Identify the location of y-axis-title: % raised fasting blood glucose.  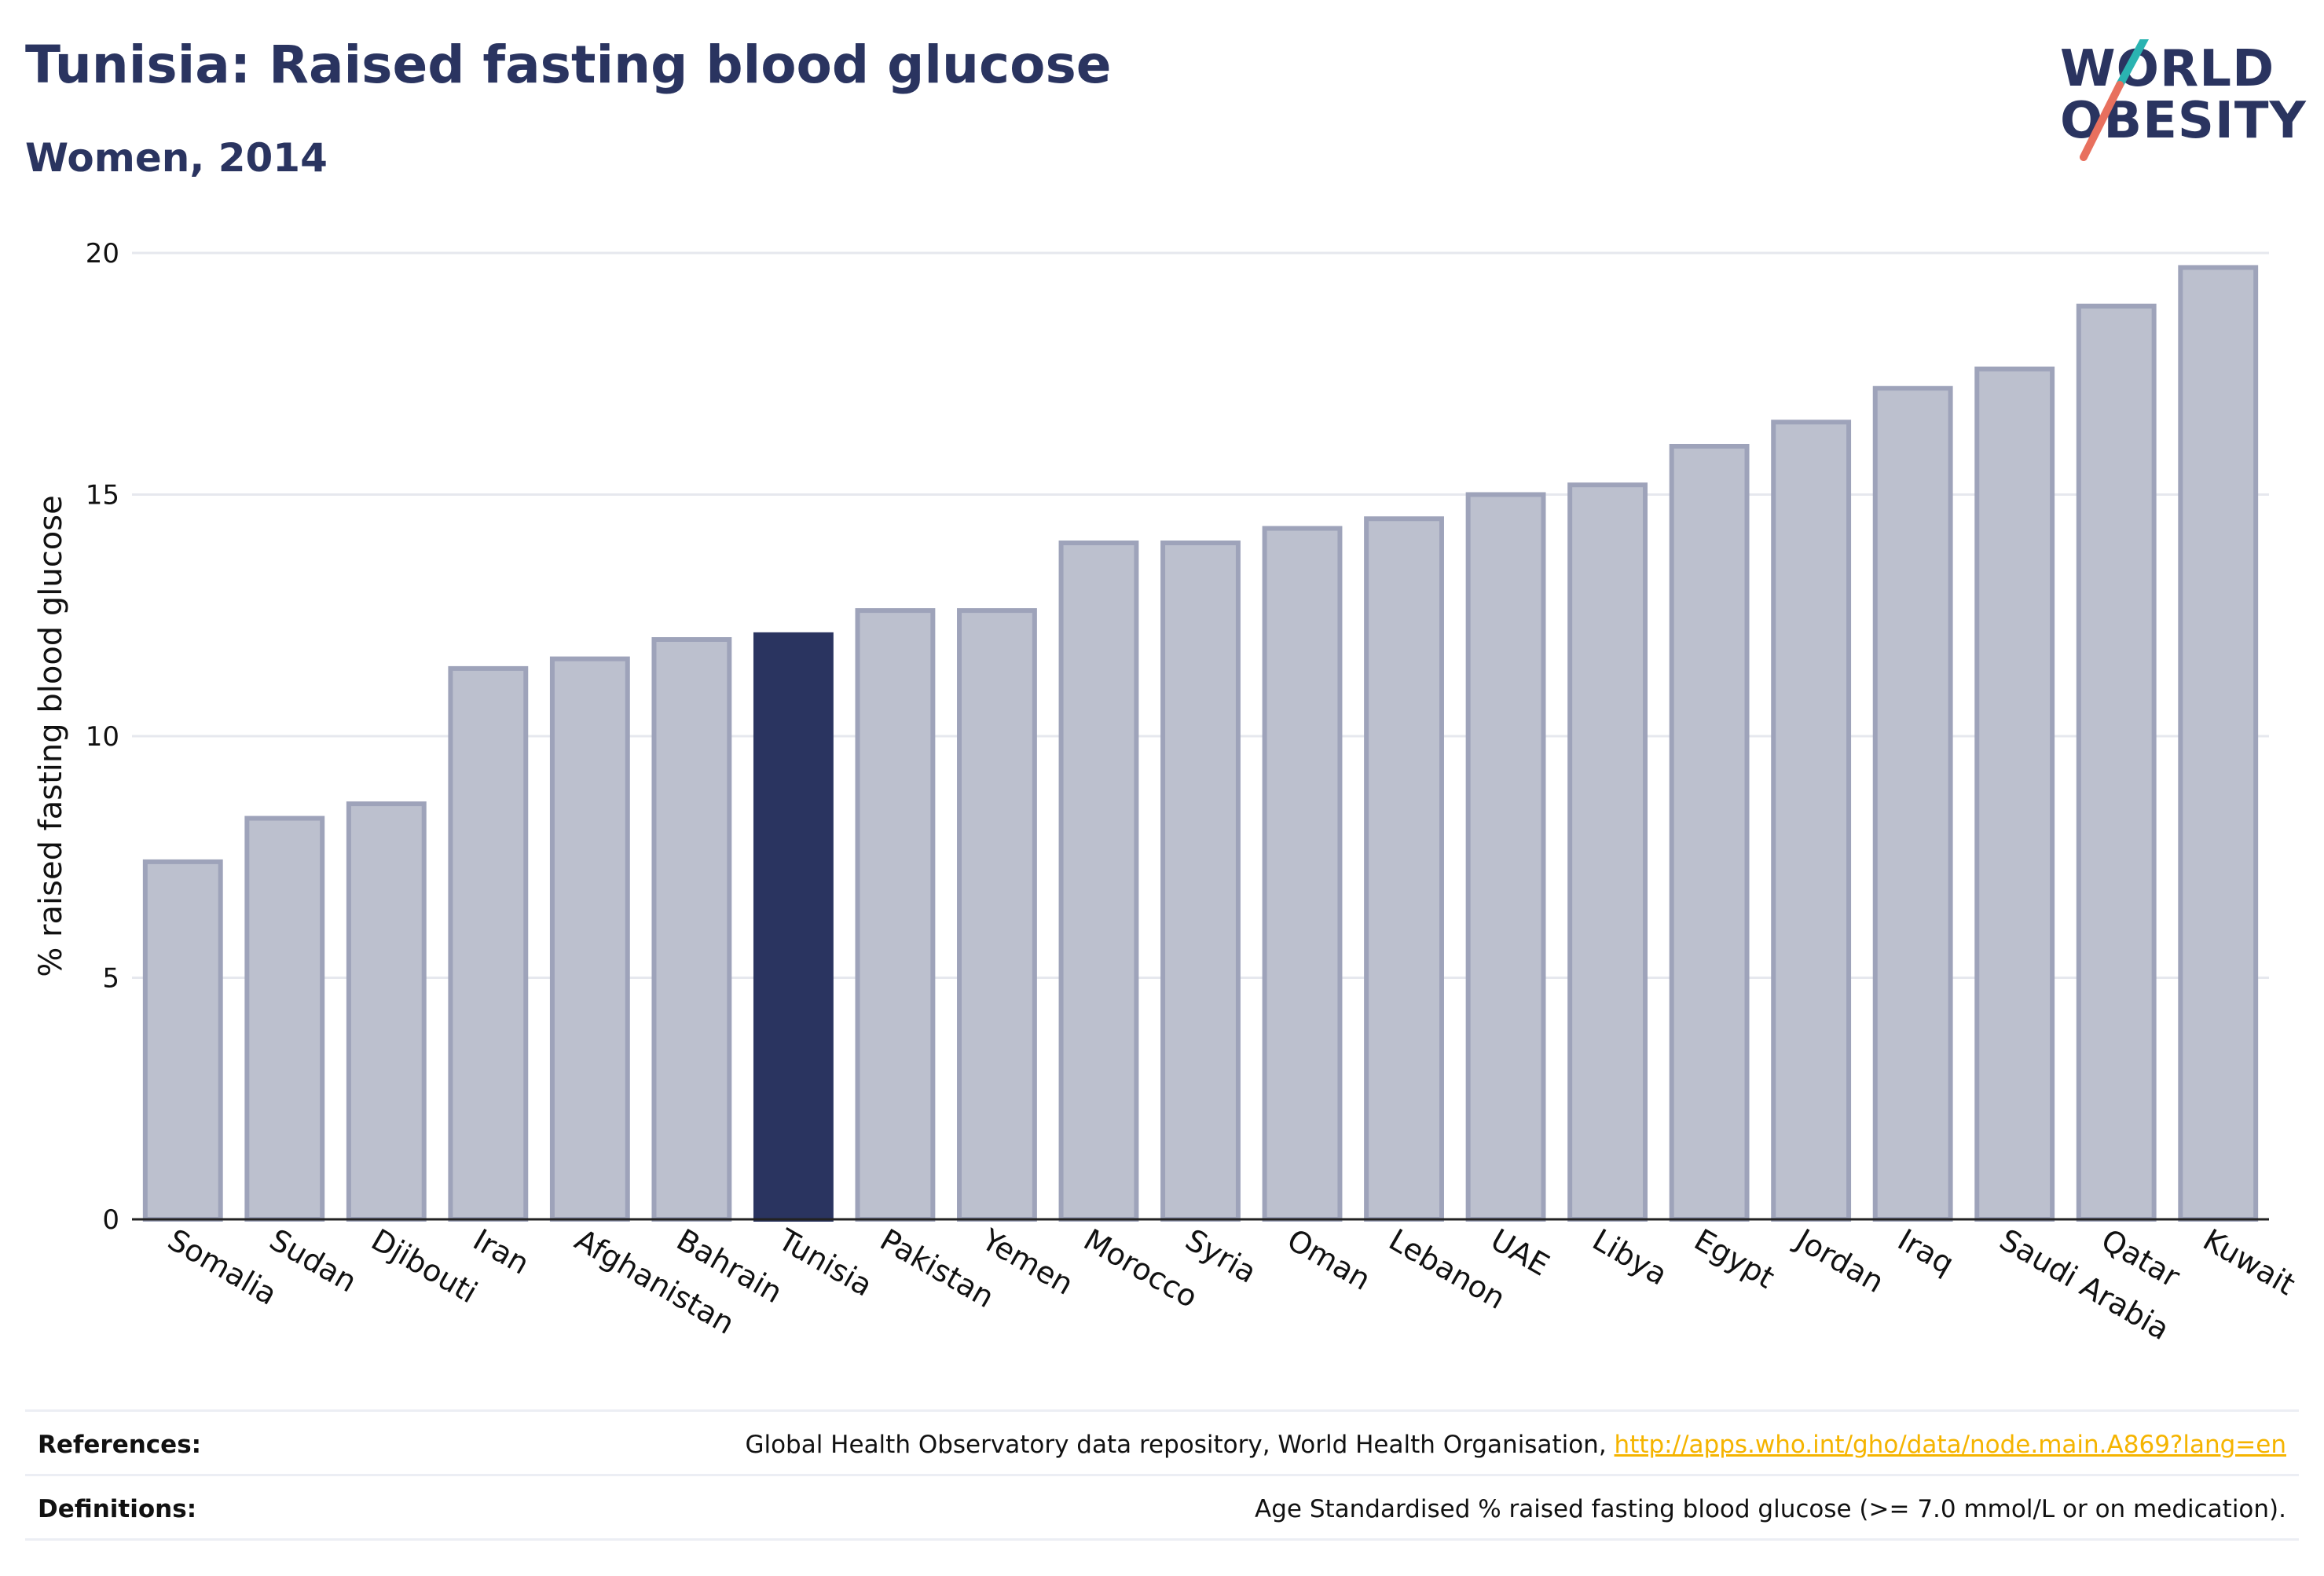
(51, 736).